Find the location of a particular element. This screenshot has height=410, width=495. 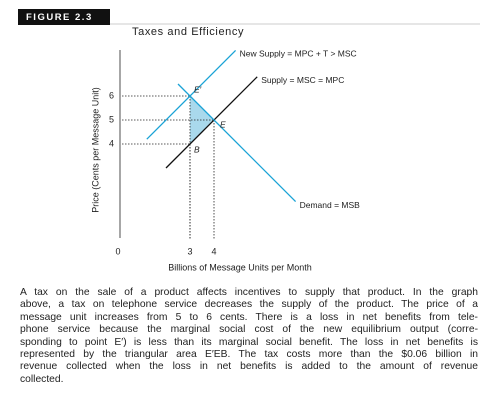

point-label: B is located at coordinates (197, 149).